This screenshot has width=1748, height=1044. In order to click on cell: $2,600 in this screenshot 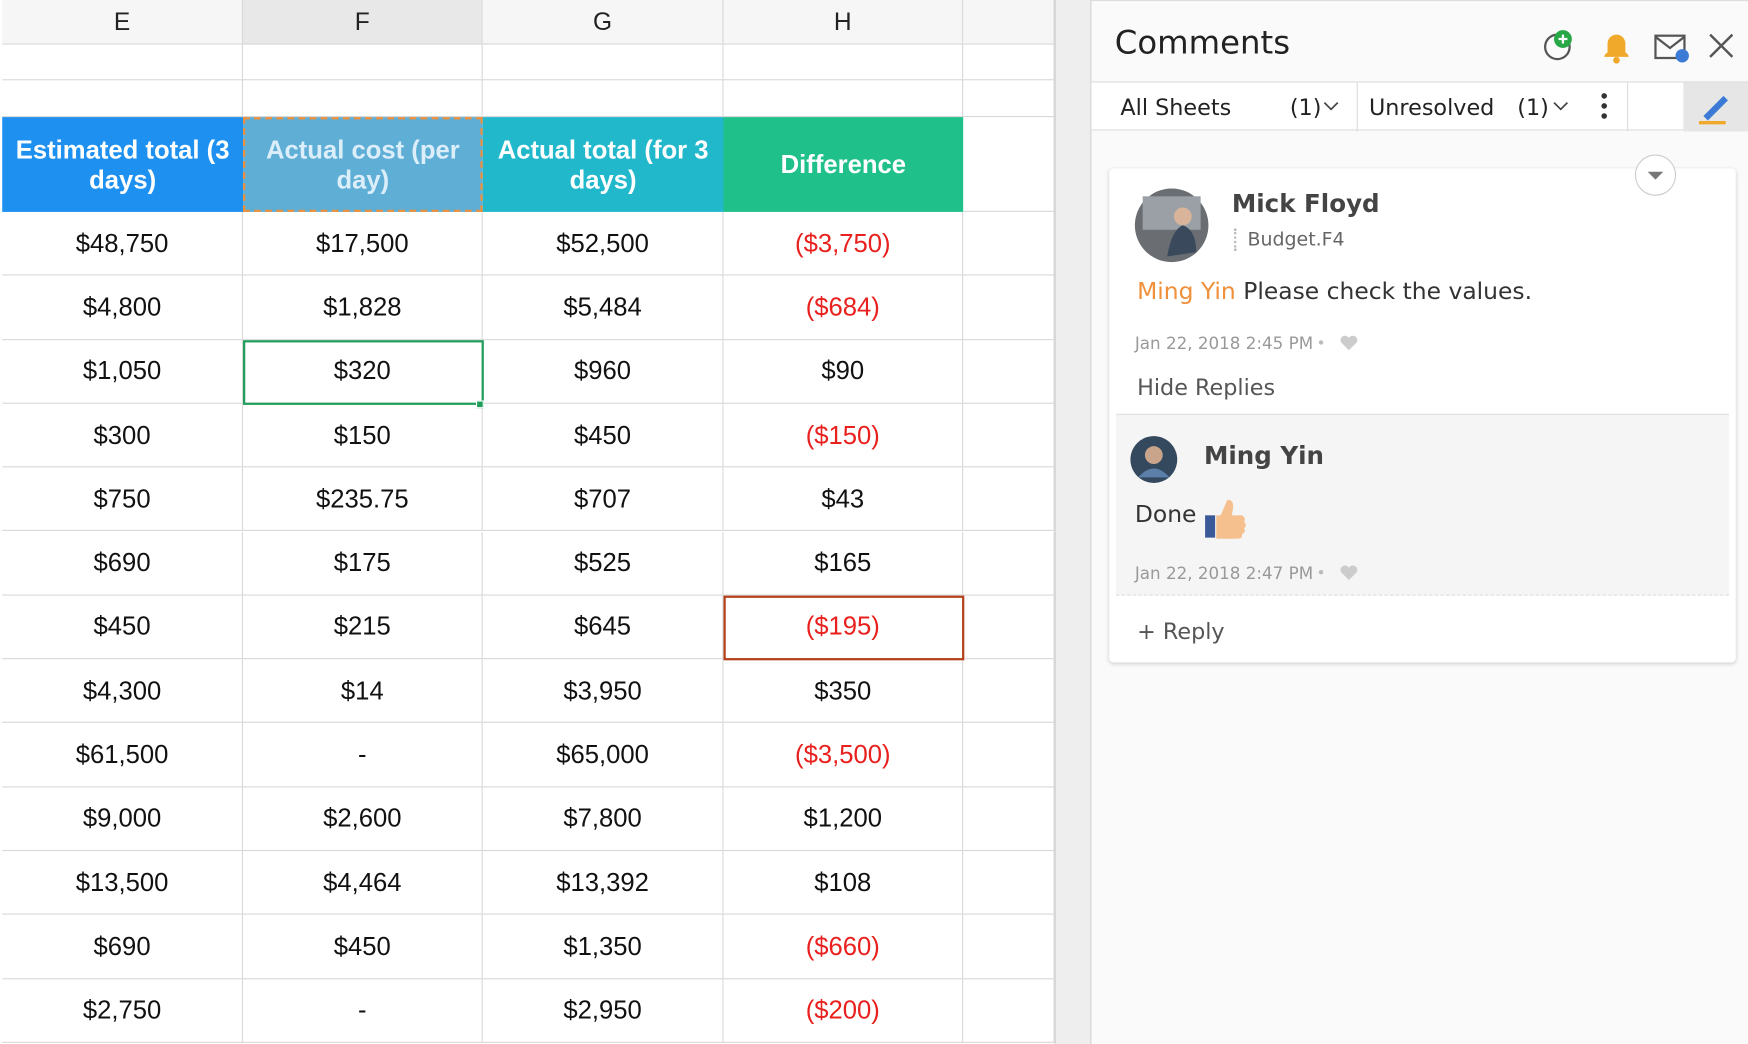, I will do `click(363, 819)`.